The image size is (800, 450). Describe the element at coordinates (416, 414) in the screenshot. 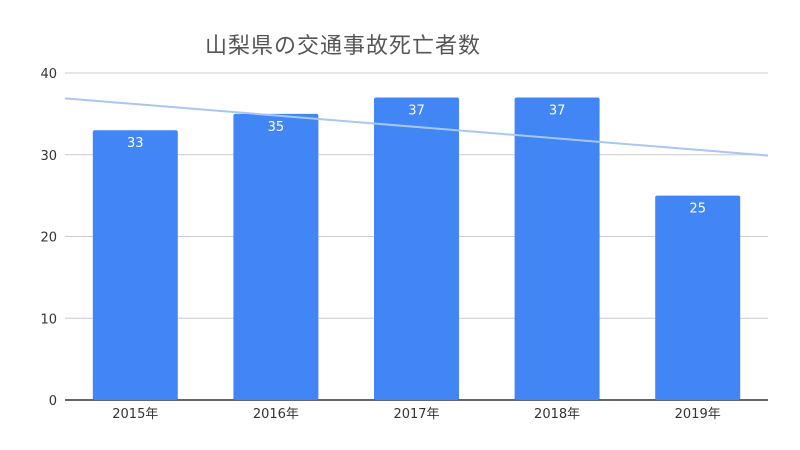

I see `x-tick-label: 2017年` at that location.